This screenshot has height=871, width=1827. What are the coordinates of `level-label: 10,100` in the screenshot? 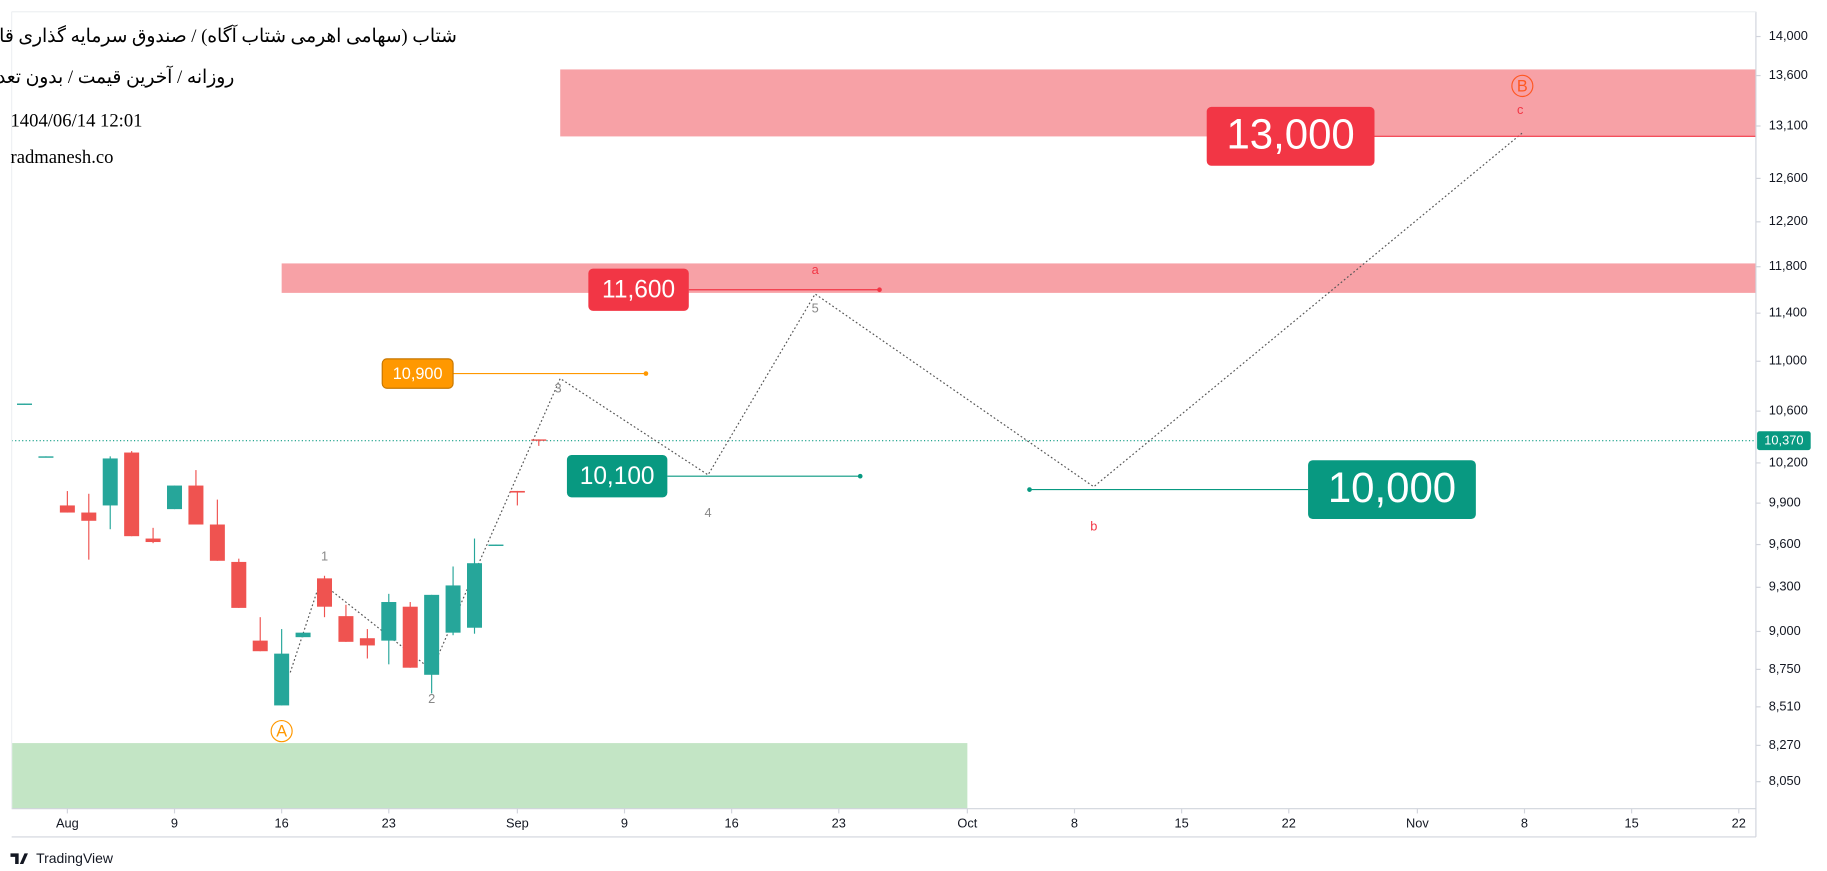 It's located at (617, 476).